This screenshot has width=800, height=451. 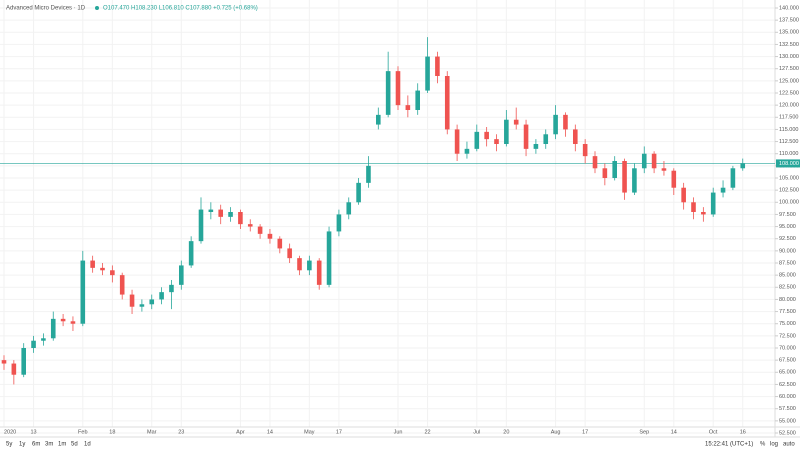 What do you see at coordinates (74, 445) in the screenshot?
I see `range-button: 5d` at bounding box center [74, 445].